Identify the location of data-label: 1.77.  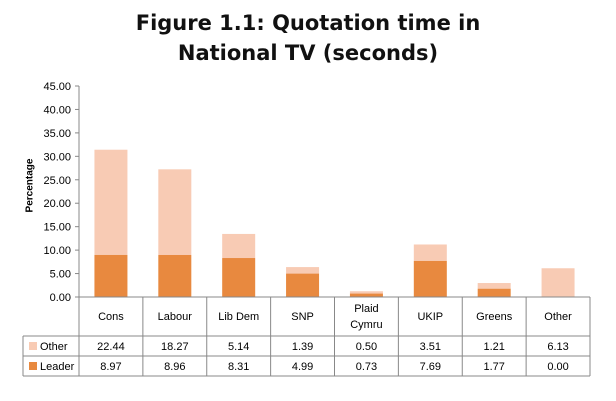
(493, 367).